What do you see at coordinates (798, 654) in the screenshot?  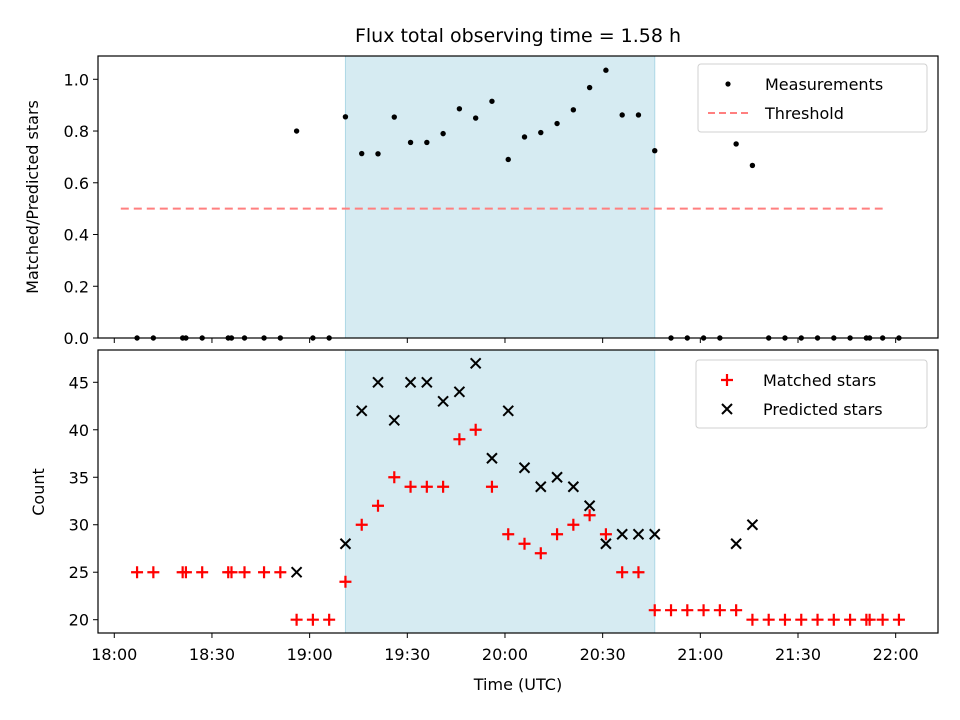 I see `x-tick-label: 21:30` at bounding box center [798, 654].